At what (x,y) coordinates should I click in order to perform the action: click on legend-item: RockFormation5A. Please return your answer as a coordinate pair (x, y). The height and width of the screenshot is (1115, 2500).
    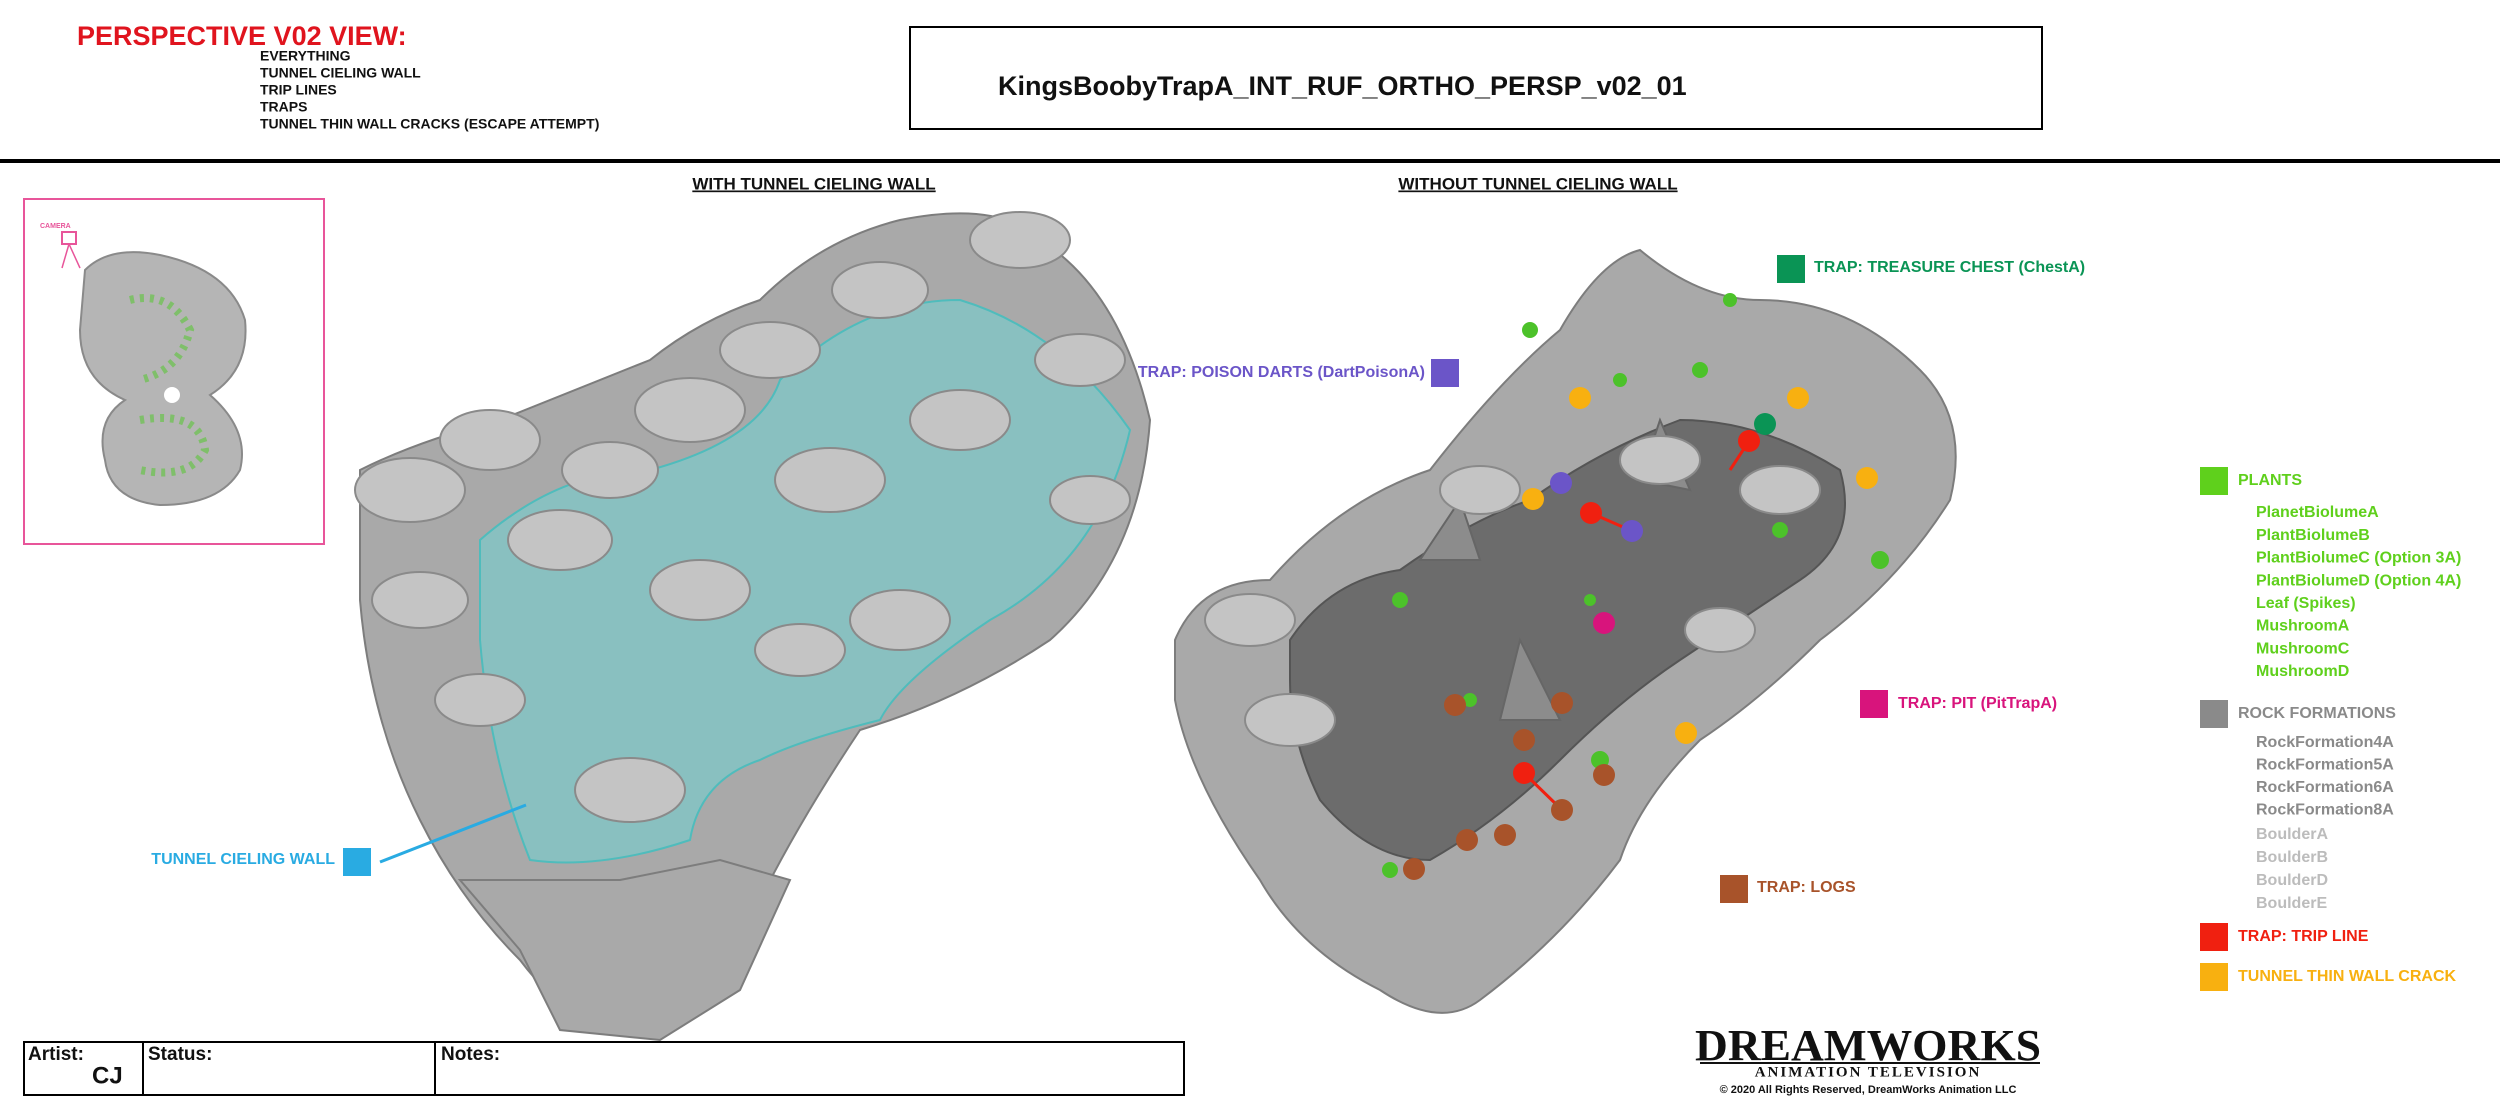
    Looking at the image, I should click on (2325, 765).